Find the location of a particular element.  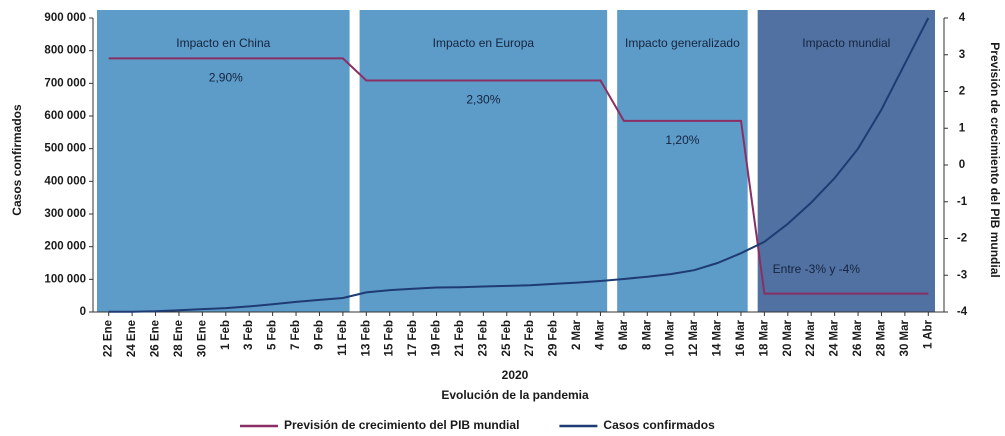

x-tick-label: 20 Mar is located at coordinates (788, 337).